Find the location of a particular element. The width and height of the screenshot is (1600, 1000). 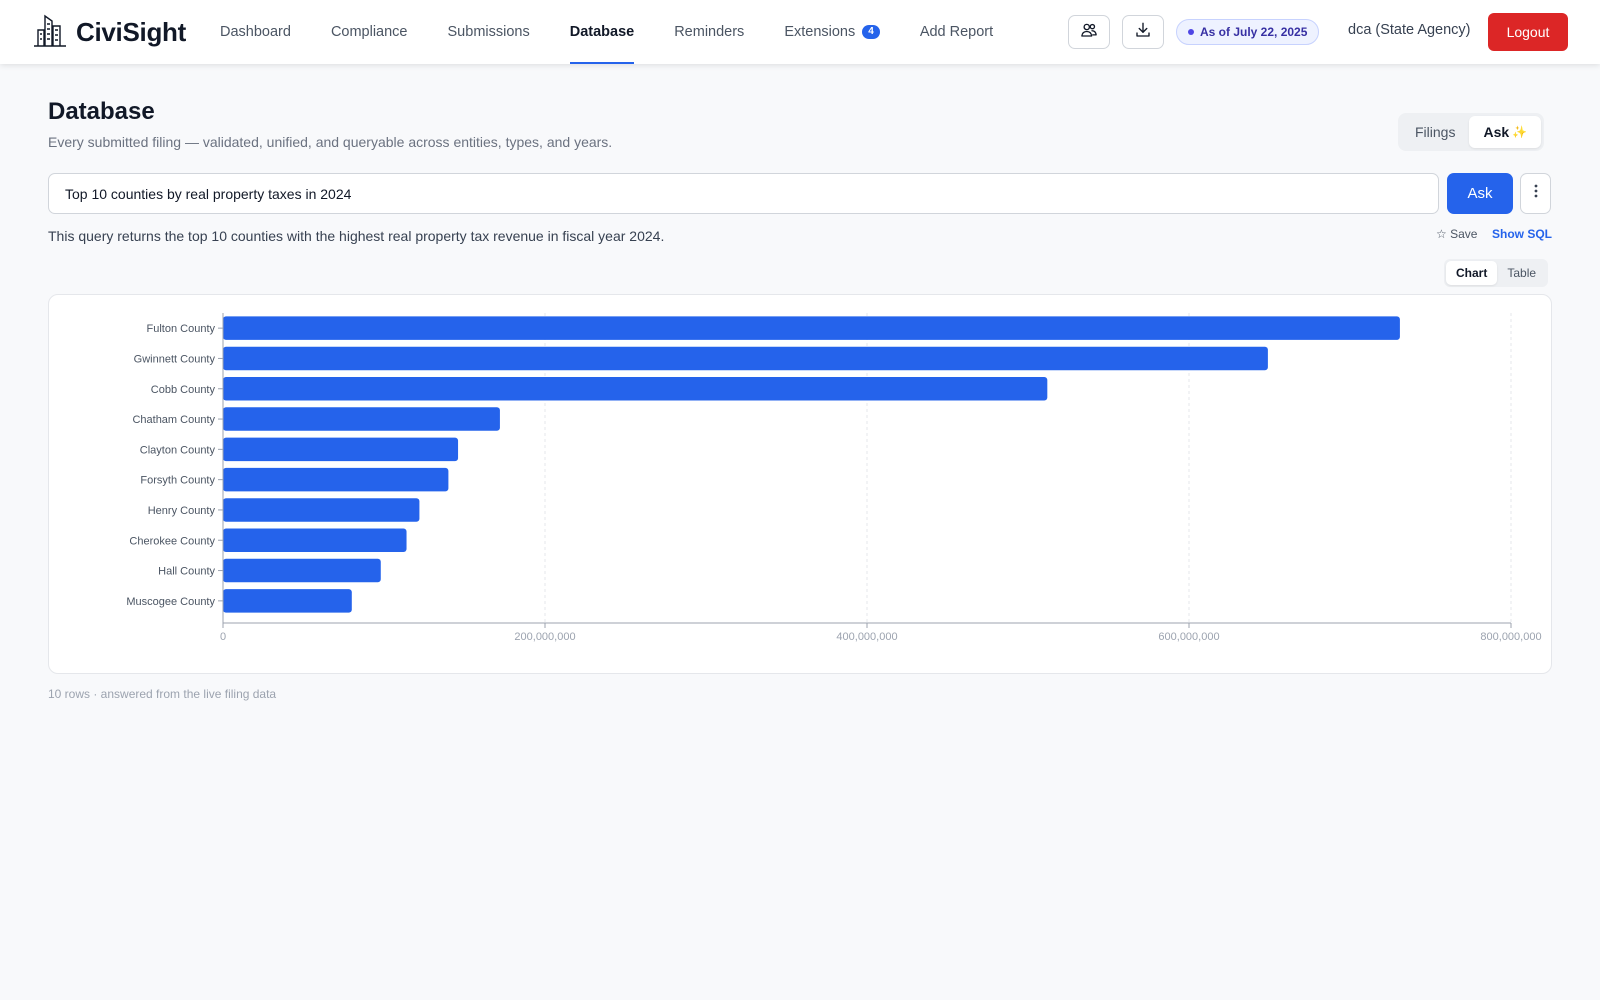

nav-item-label: Submissions is located at coordinates (488, 32).